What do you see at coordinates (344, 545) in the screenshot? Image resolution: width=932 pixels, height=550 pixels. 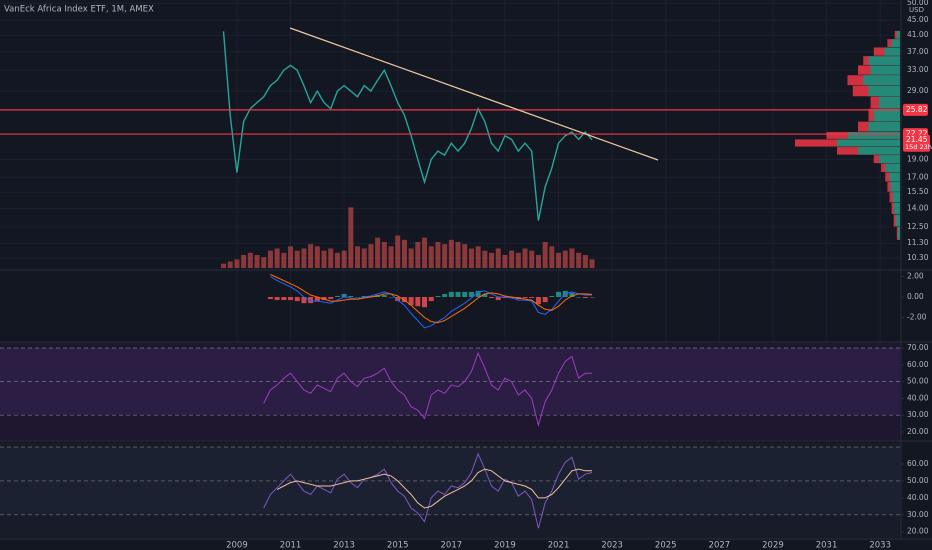 I see `x-tick-label: 2013` at bounding box center [344, 545].